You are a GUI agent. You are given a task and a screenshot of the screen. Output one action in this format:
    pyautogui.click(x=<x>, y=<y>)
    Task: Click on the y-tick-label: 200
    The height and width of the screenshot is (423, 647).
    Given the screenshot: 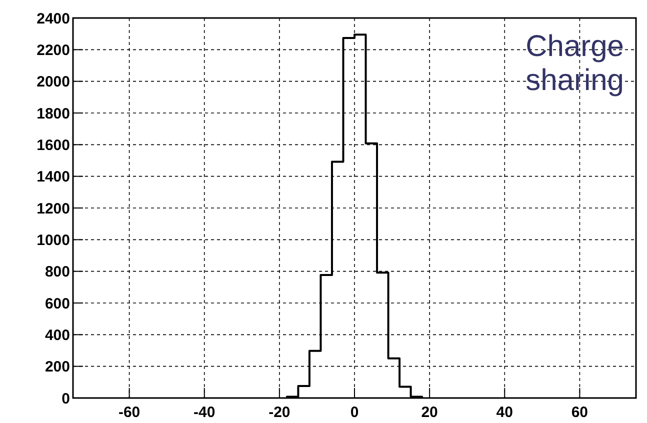 What is the action you would take?
    pyautogui.click(x=57, y=367)
    